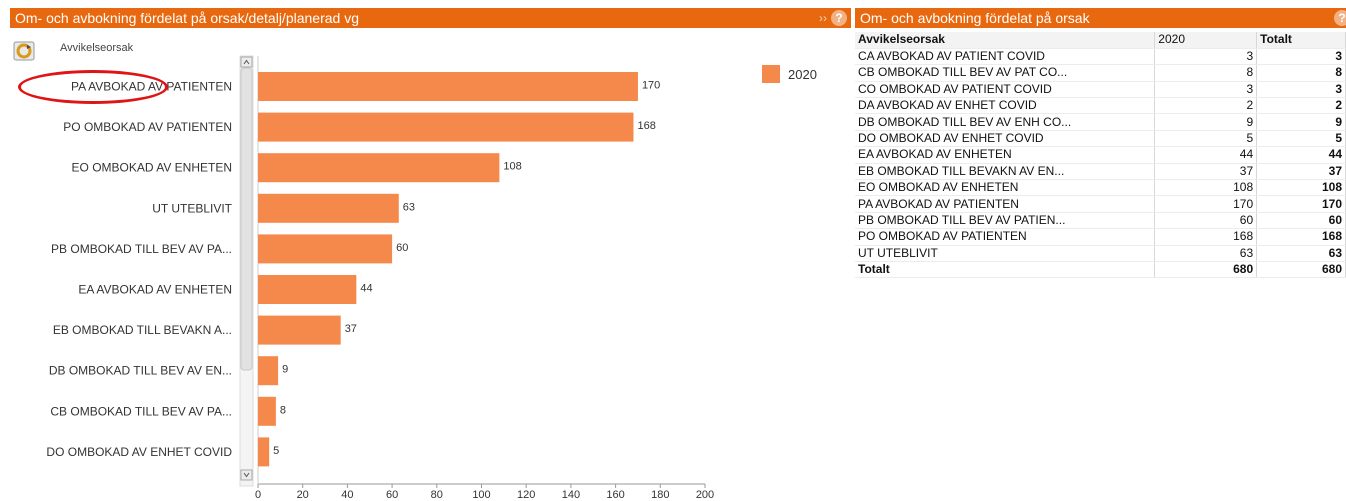 The image size is (1346, 501). I want to click on cell-name: DA AVBOKAD AV ENHET COVID, so click(1005, 106).